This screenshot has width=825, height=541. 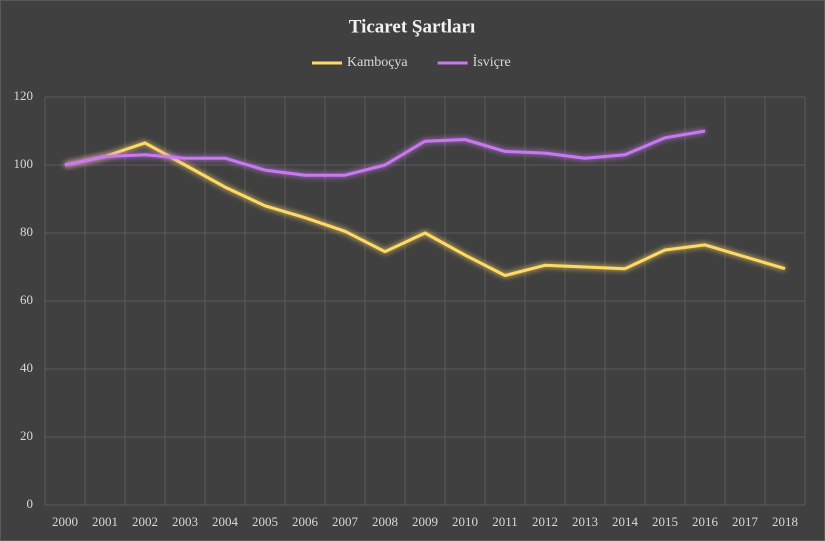 What do you see at coordinates (26, 231) in the screenshot?
I see `y-tick-label: 80` at bounding box center [26, 231].